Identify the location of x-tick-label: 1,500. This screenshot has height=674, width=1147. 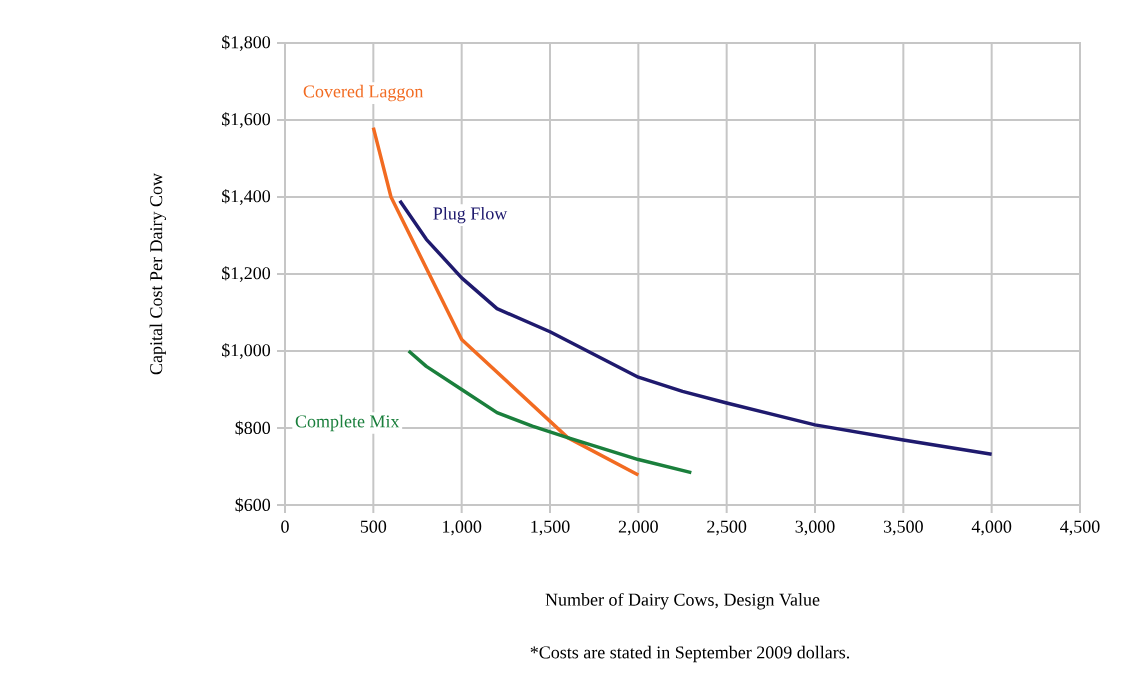
(550, 528).